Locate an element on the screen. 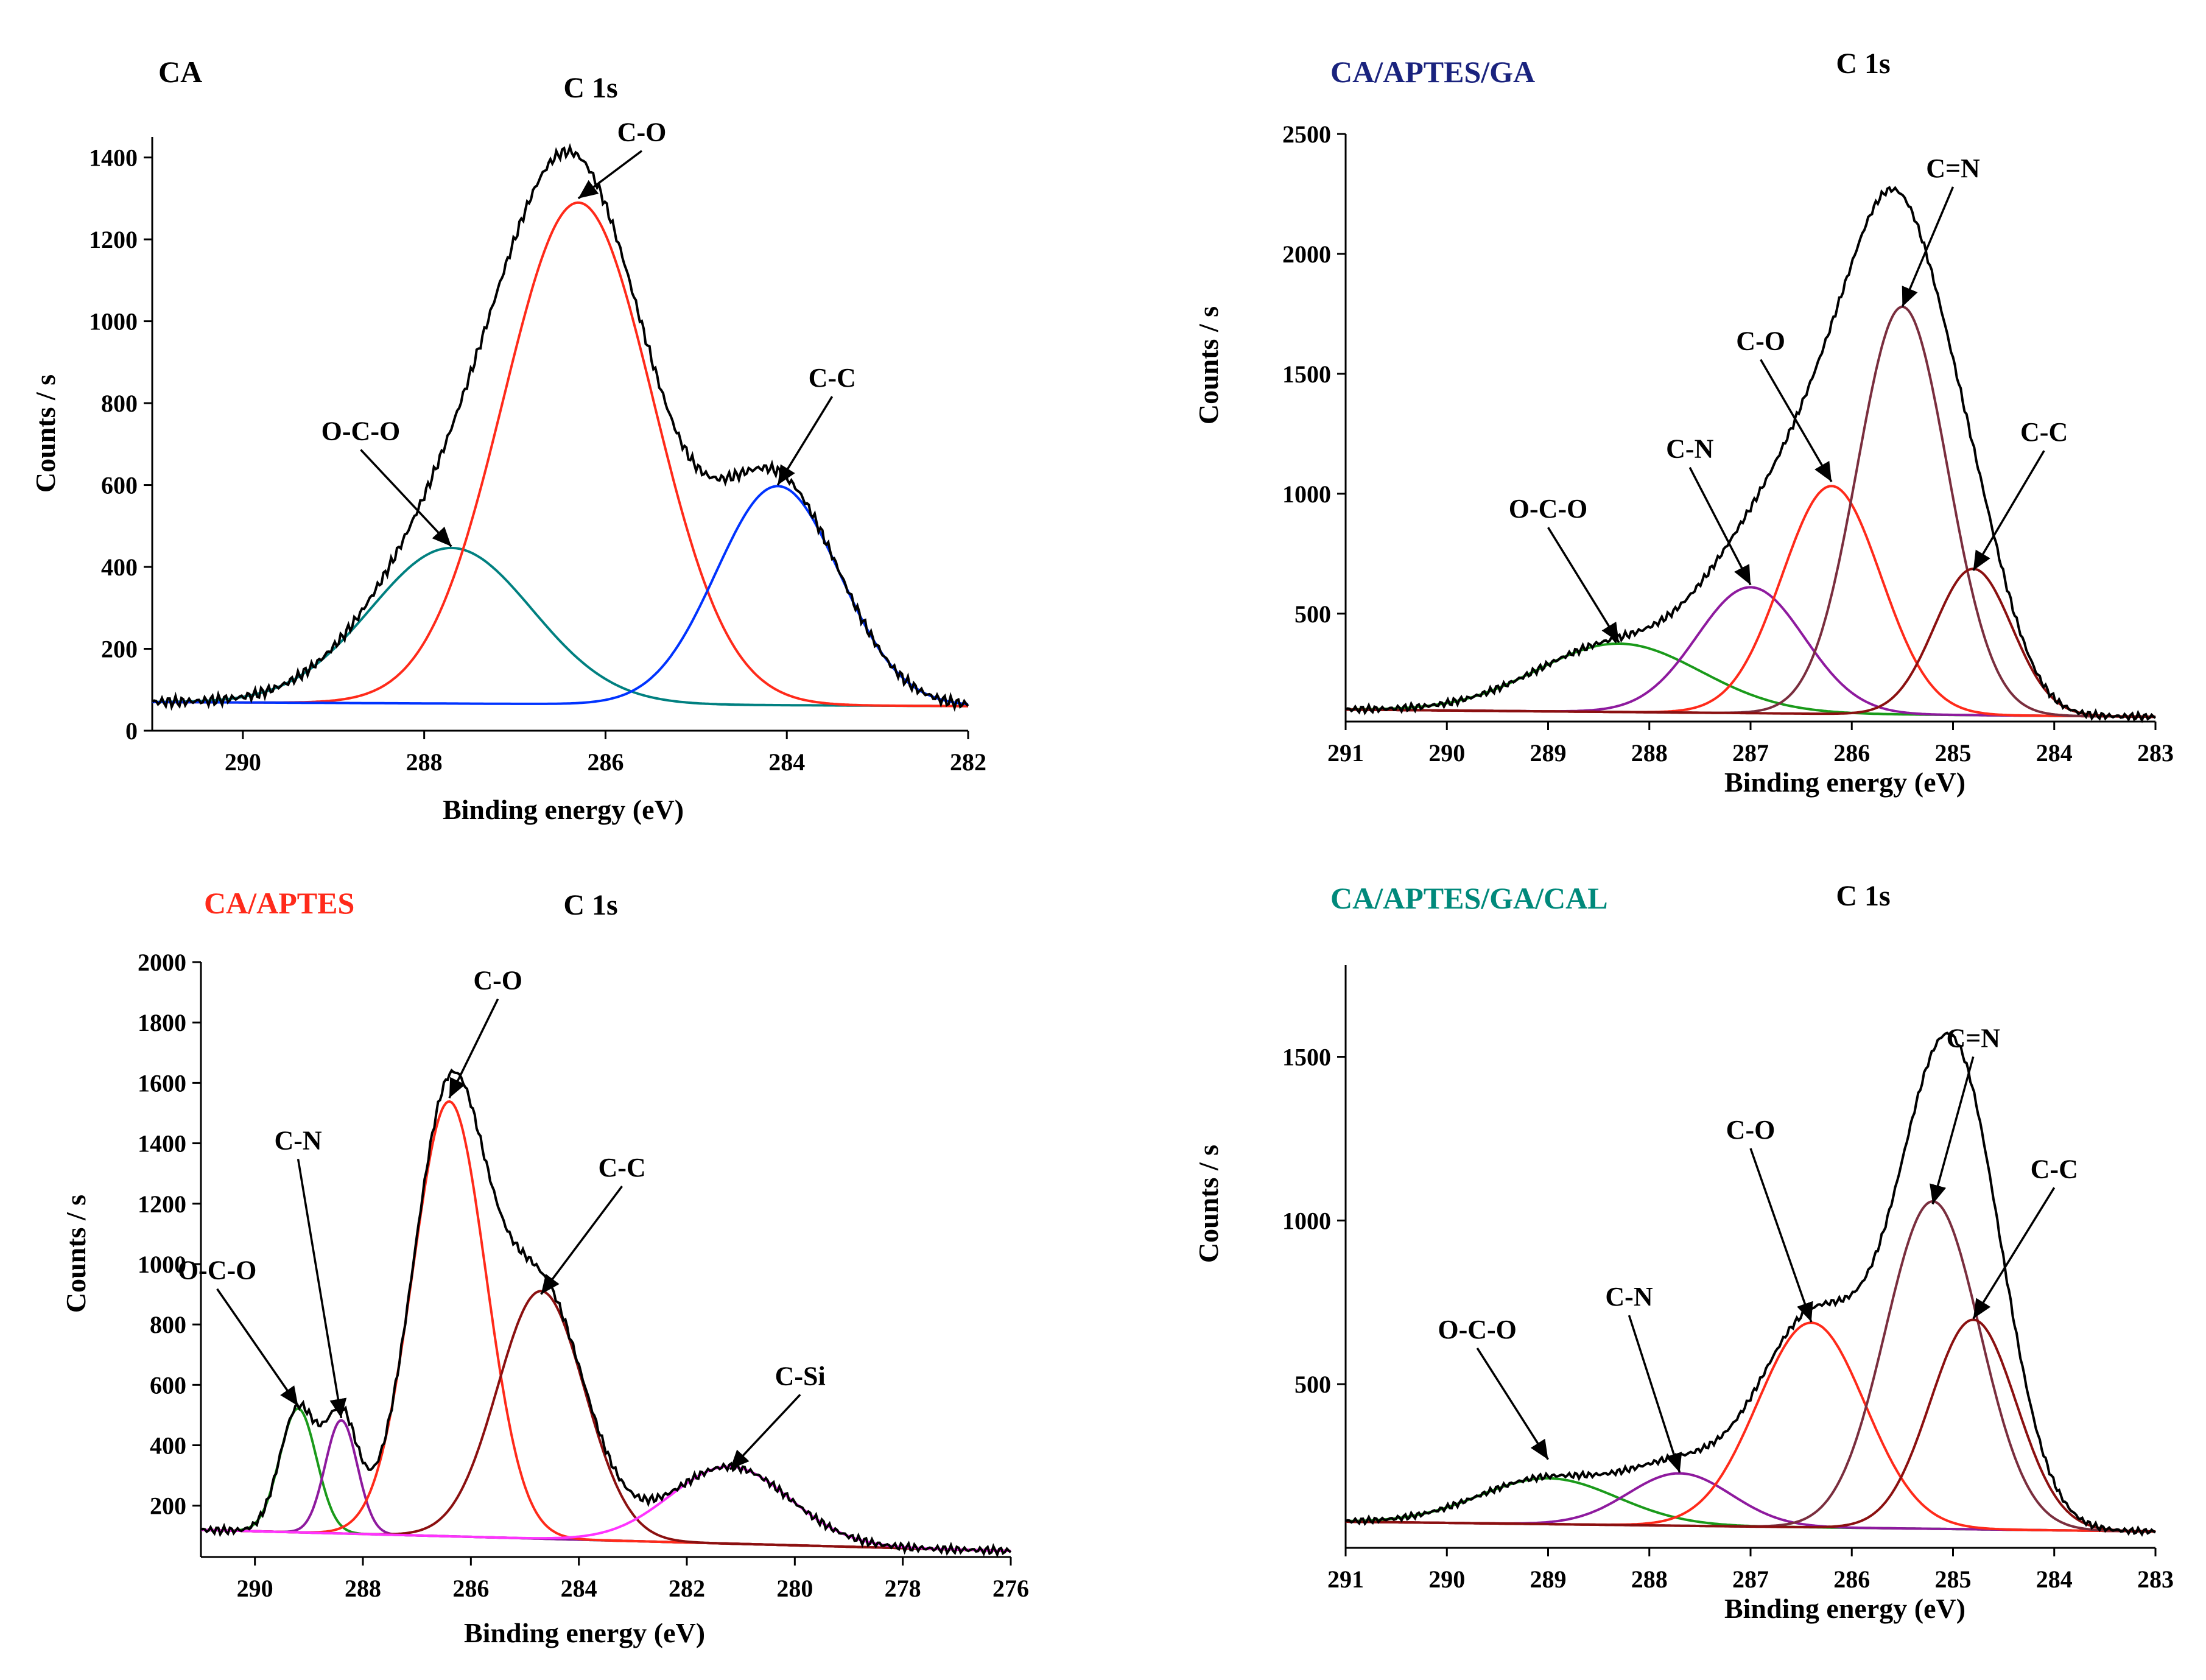 This screenshot has height=1680, width=2206. peak-label: C-N is located at coordinates (297, 1140).